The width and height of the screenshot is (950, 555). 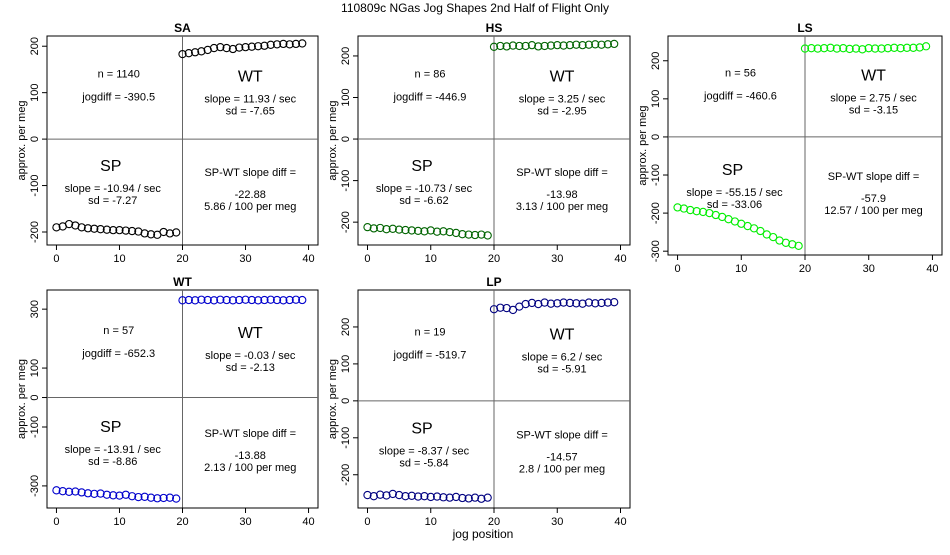 What do you see at coordinates (740, 96) in the screenshot?
I see `jogdiff-text: jogdiff = -460.6` at bounding box center [740, 96].